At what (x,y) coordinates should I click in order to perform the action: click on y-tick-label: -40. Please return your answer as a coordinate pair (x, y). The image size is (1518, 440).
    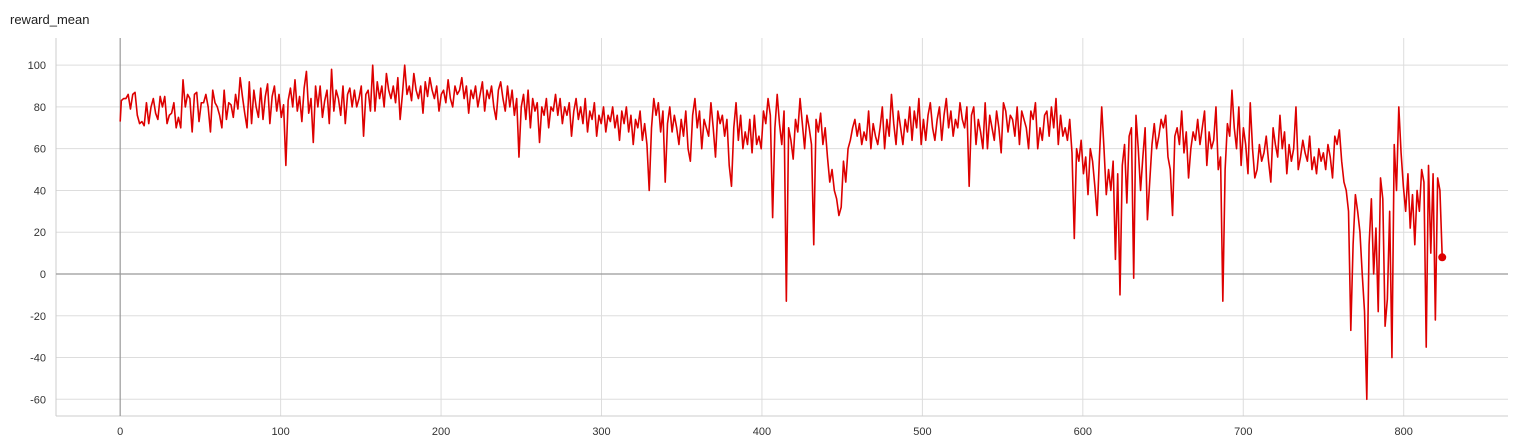
    Looking at the image, I should click on (38, 359).